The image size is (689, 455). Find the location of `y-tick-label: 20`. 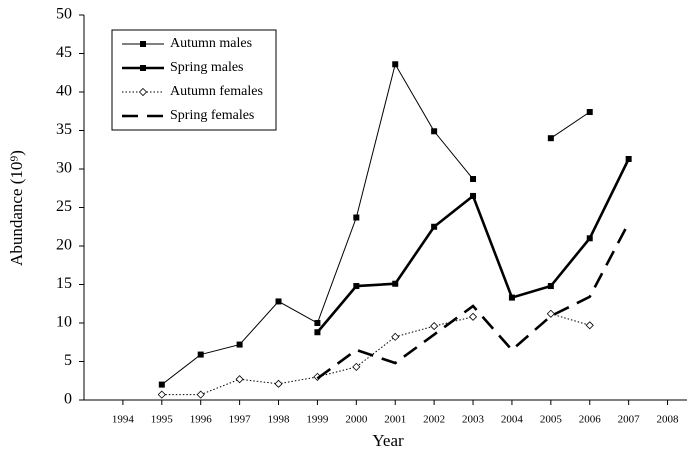

y-tick-label: 20 is located at coordinates (64, 245).